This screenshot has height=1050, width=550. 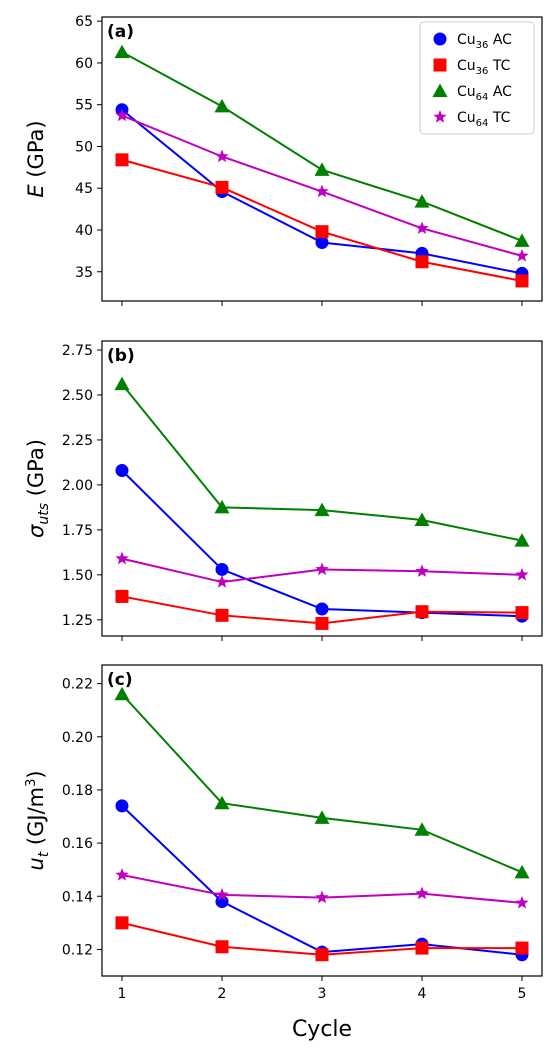 I want to click on y-tick-label: 35, so click(x=84, y=273).